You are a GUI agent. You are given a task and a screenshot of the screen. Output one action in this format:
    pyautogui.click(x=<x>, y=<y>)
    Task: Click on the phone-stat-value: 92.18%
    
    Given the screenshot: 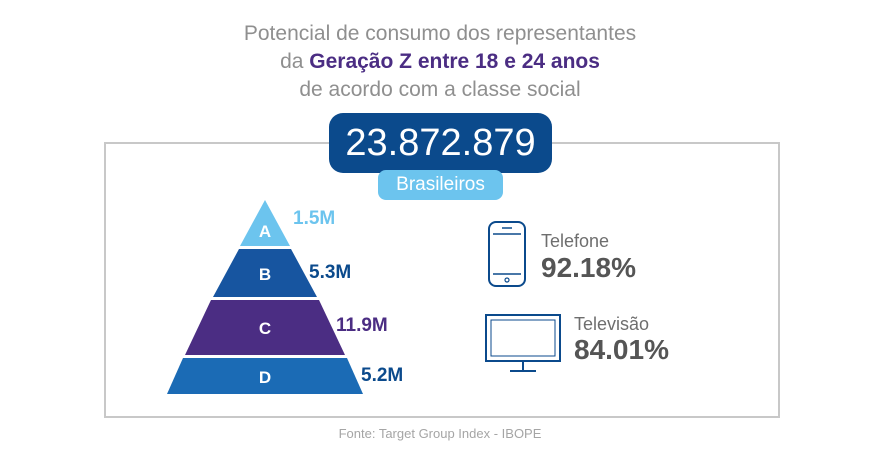 What is the action you would take?
    pyautogui.click(x=588, y=267)
    